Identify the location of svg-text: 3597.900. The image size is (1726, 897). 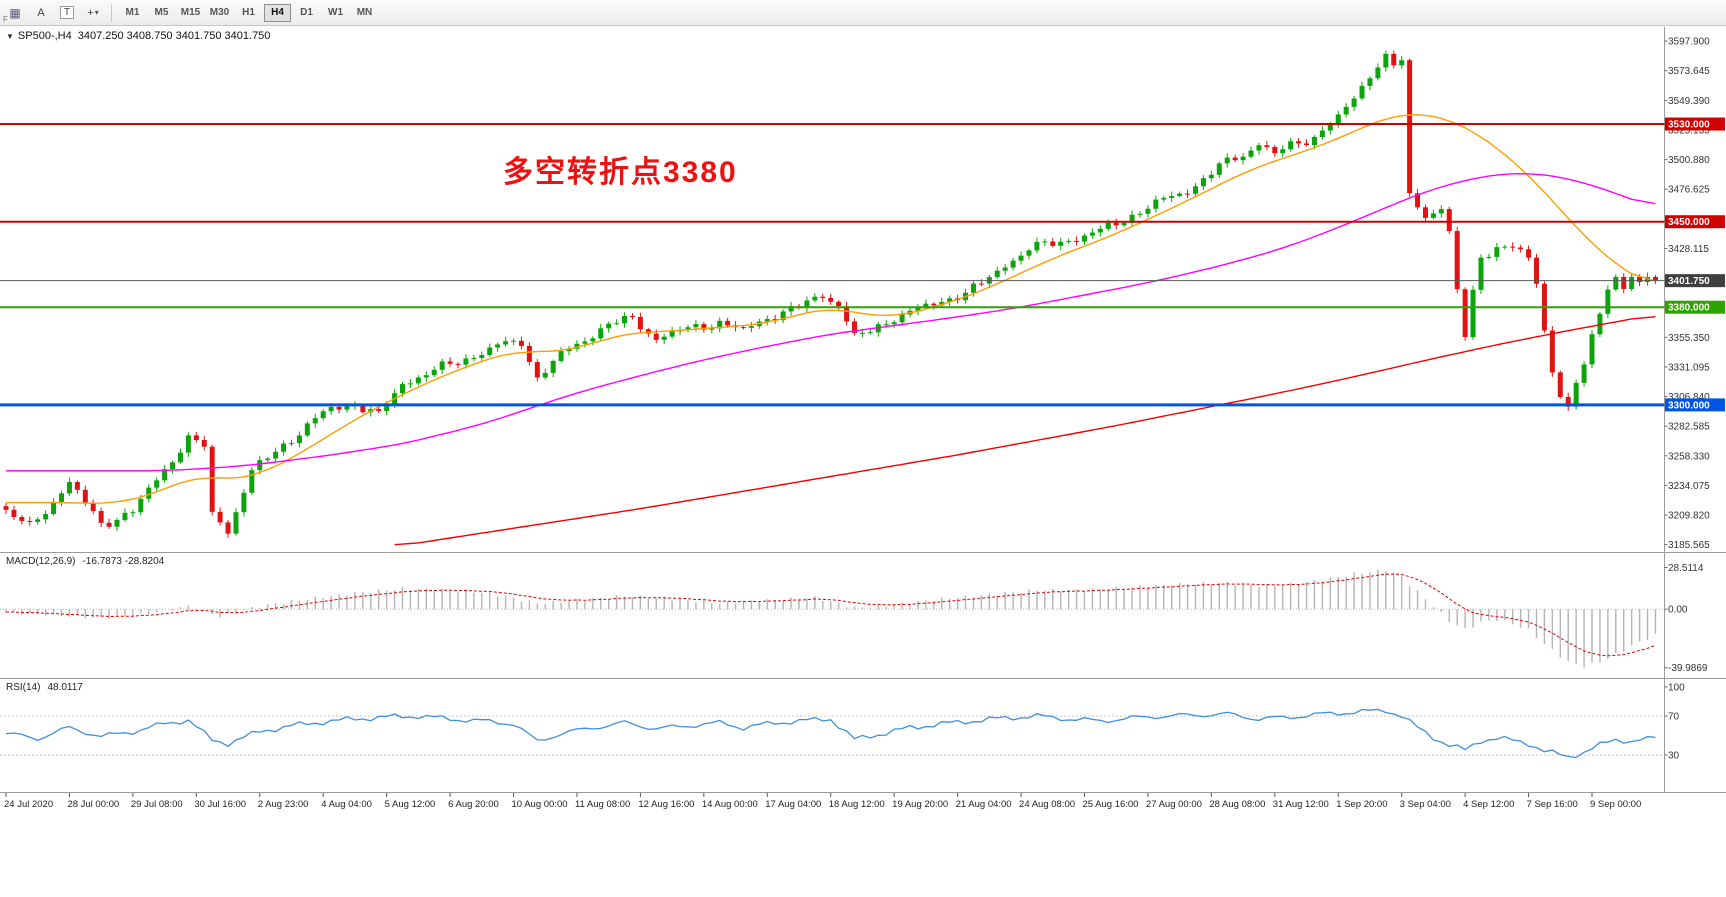
(1689, 42).